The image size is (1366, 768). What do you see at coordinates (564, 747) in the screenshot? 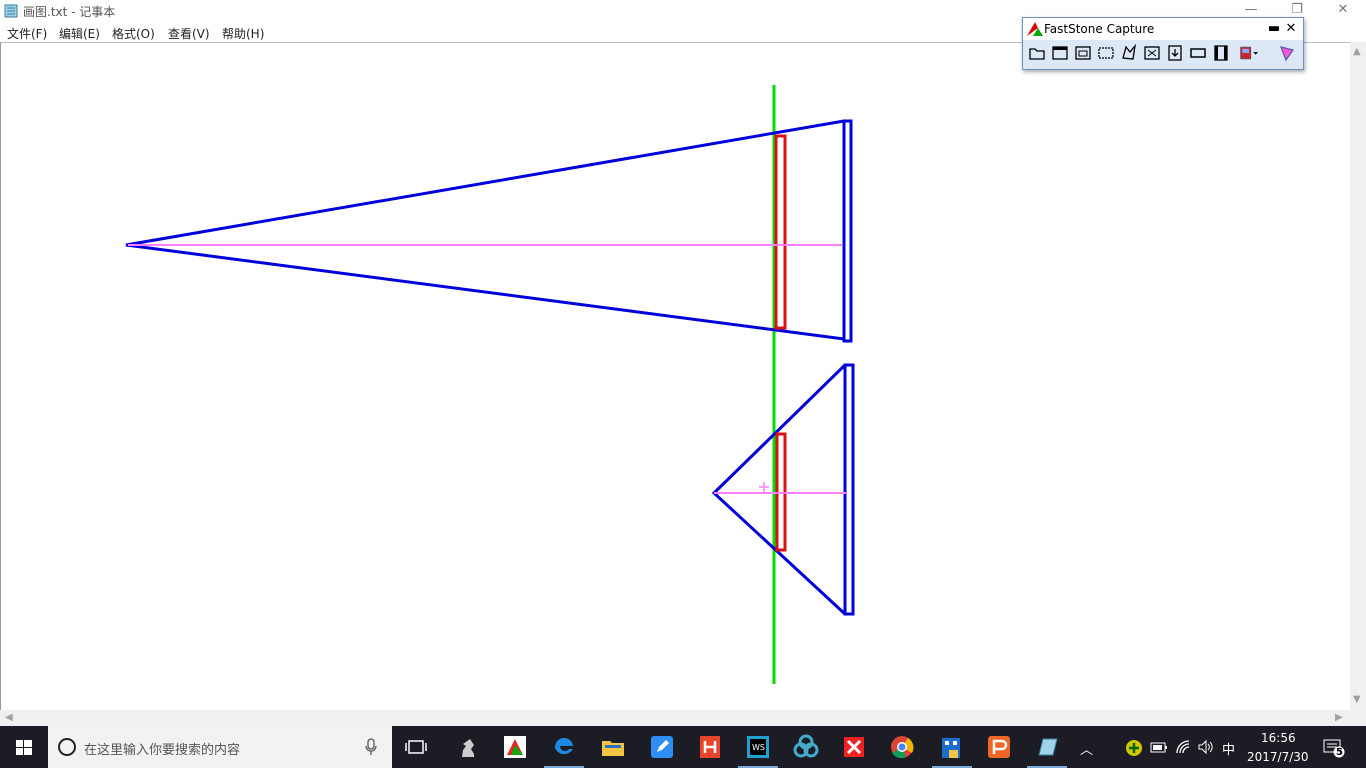
I see `edge-browser-icon` at bounding box center [564, 747].